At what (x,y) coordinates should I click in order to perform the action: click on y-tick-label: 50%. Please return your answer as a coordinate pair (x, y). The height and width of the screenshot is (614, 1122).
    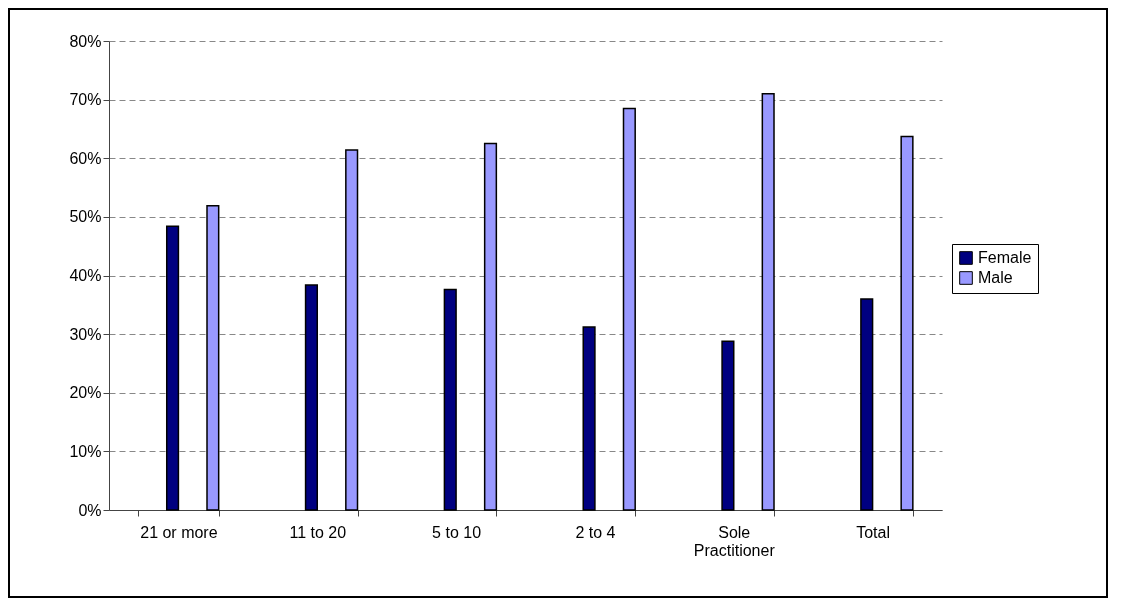
    Looking at the image, I should click on (85, 217).